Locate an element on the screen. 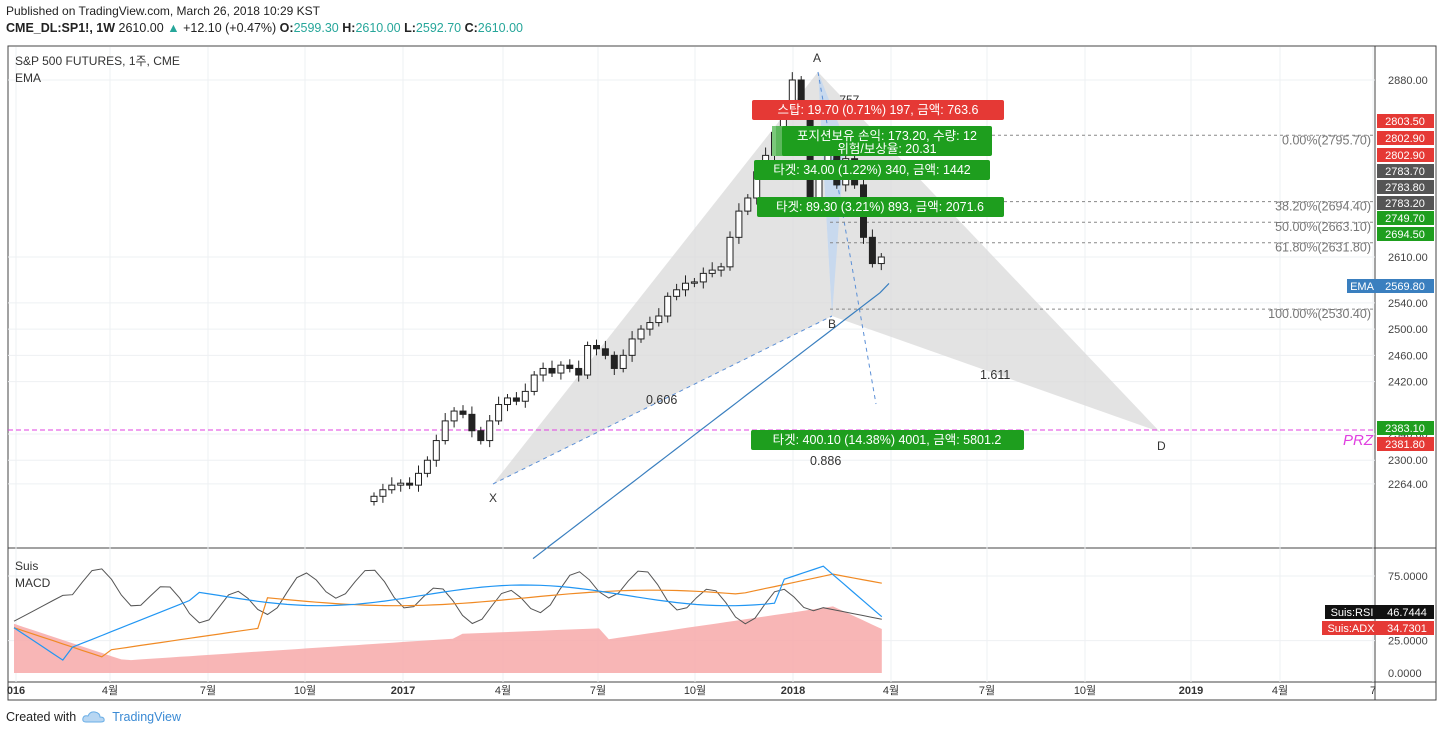 The image size is (1438, 736). svg-text:타겟: 34.00 (1.22%) 340, 금액: 144: 타겟: 34.00 (1.22%) 340, 금액: 1442 is located at coordinates (872, 170).